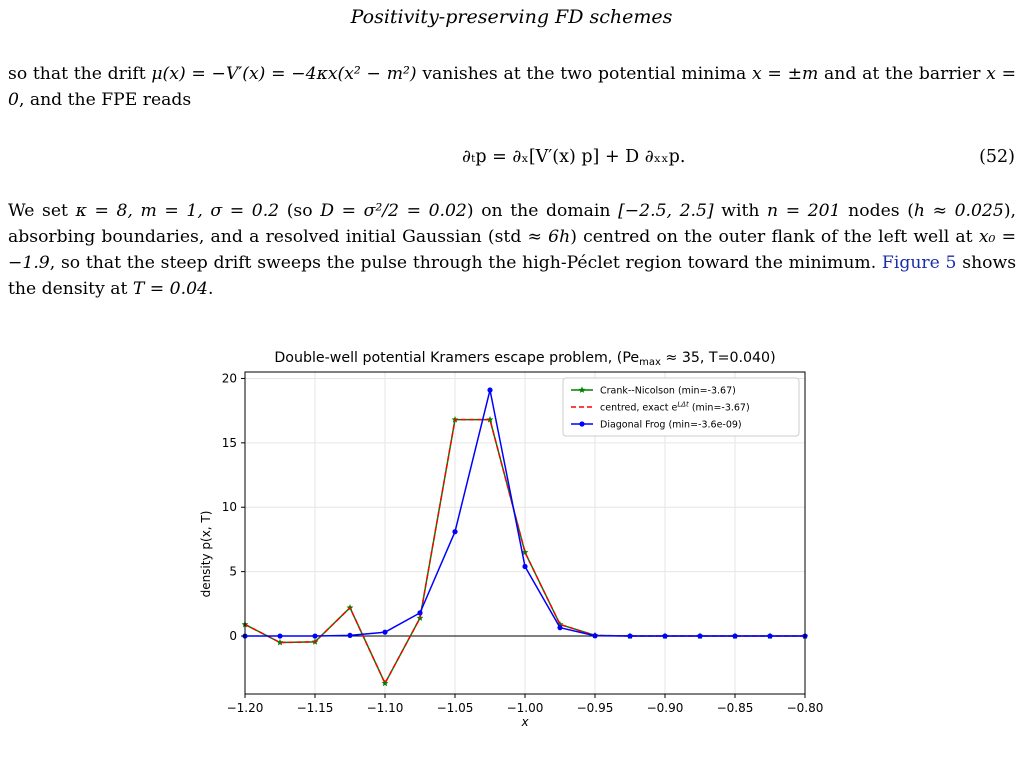  What do you see at coordinates (229, 443) in the screenshot?
I see `y-tick-label: 15` at bounding box center [229, 443].